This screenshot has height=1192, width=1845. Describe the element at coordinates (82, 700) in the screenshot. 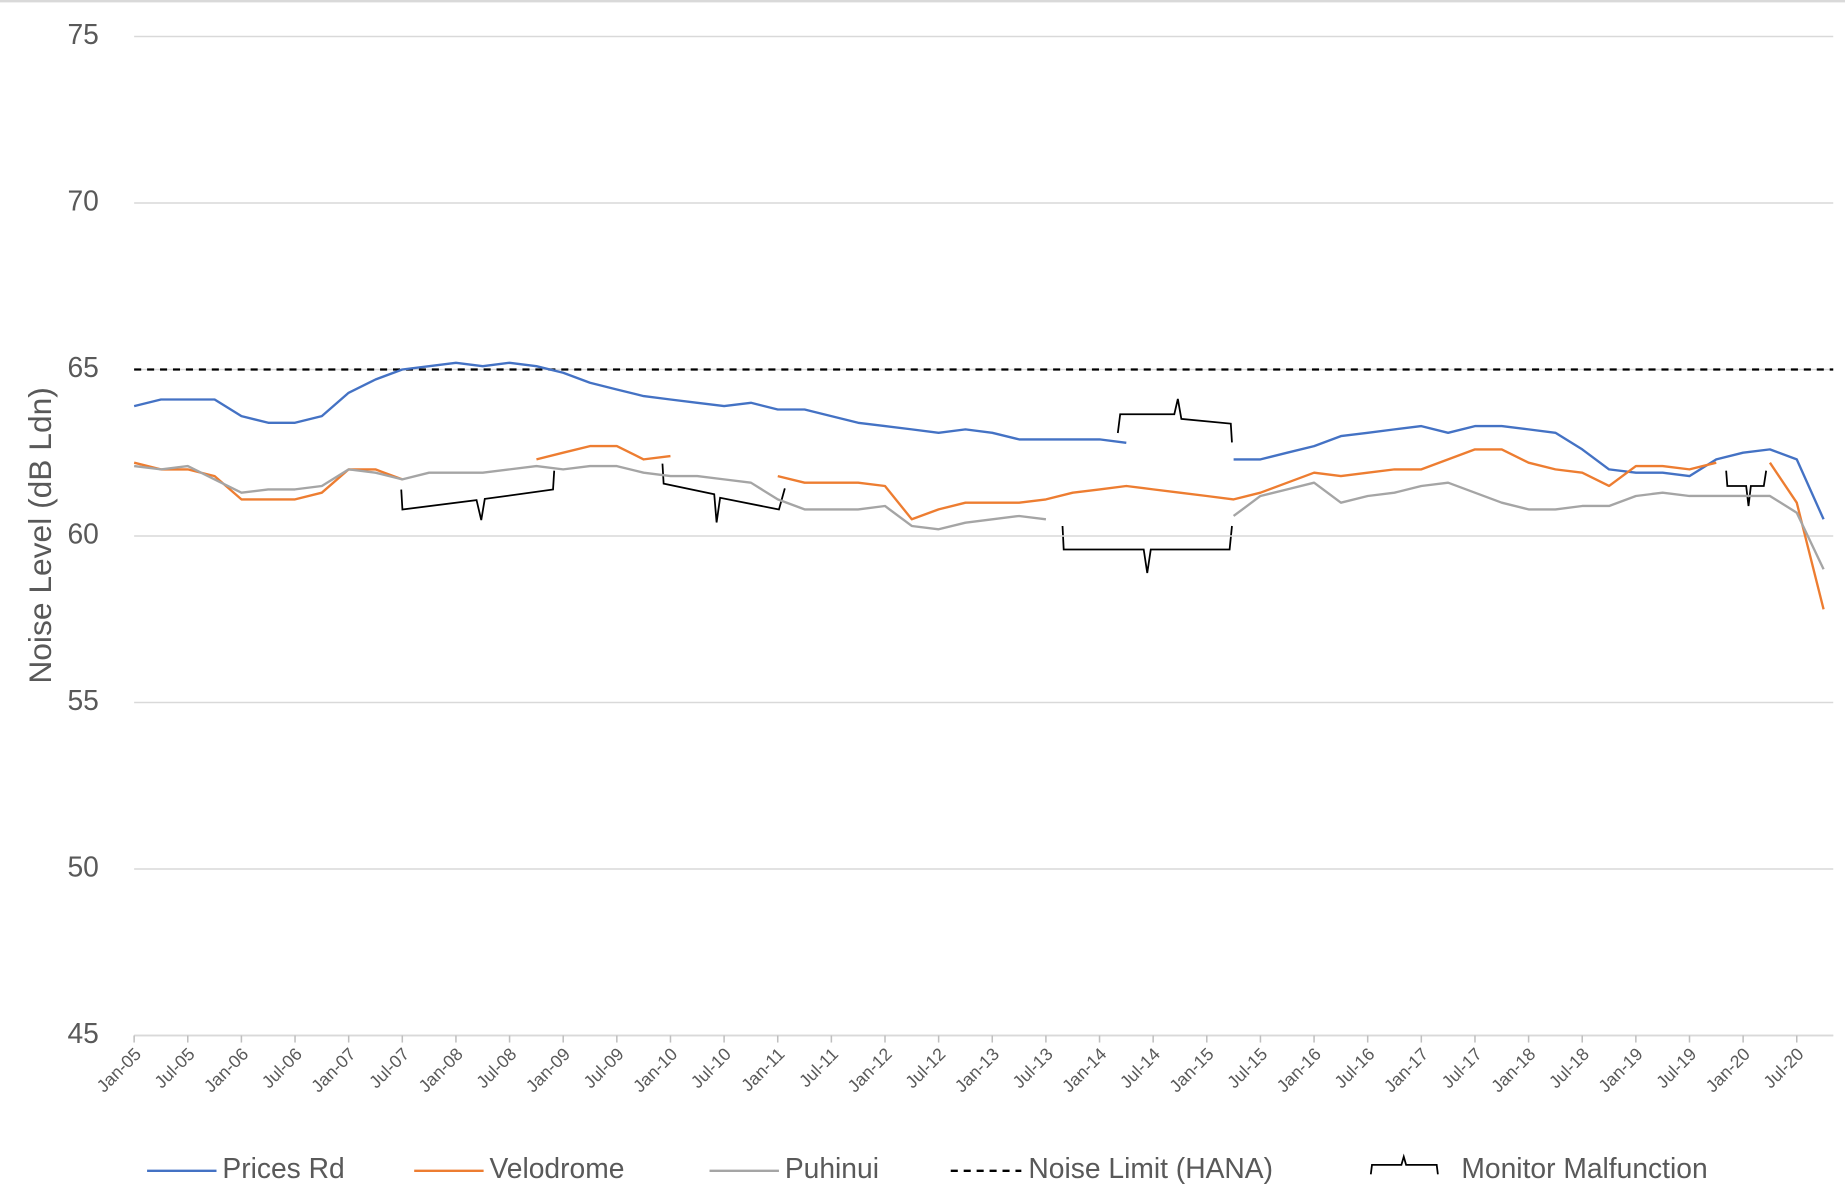

I see `y-tick-label: 55` at that location.